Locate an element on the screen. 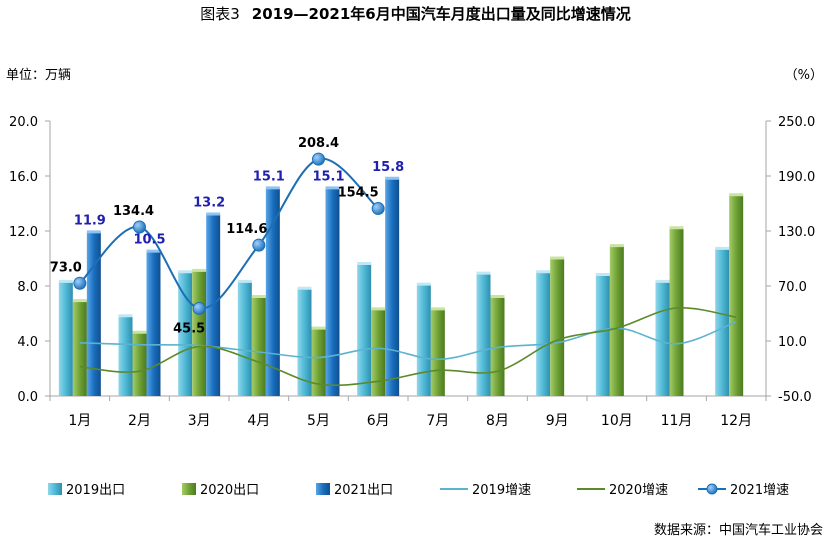  y-right-tick-label: -50.0 is located at coordinates (795, 397).